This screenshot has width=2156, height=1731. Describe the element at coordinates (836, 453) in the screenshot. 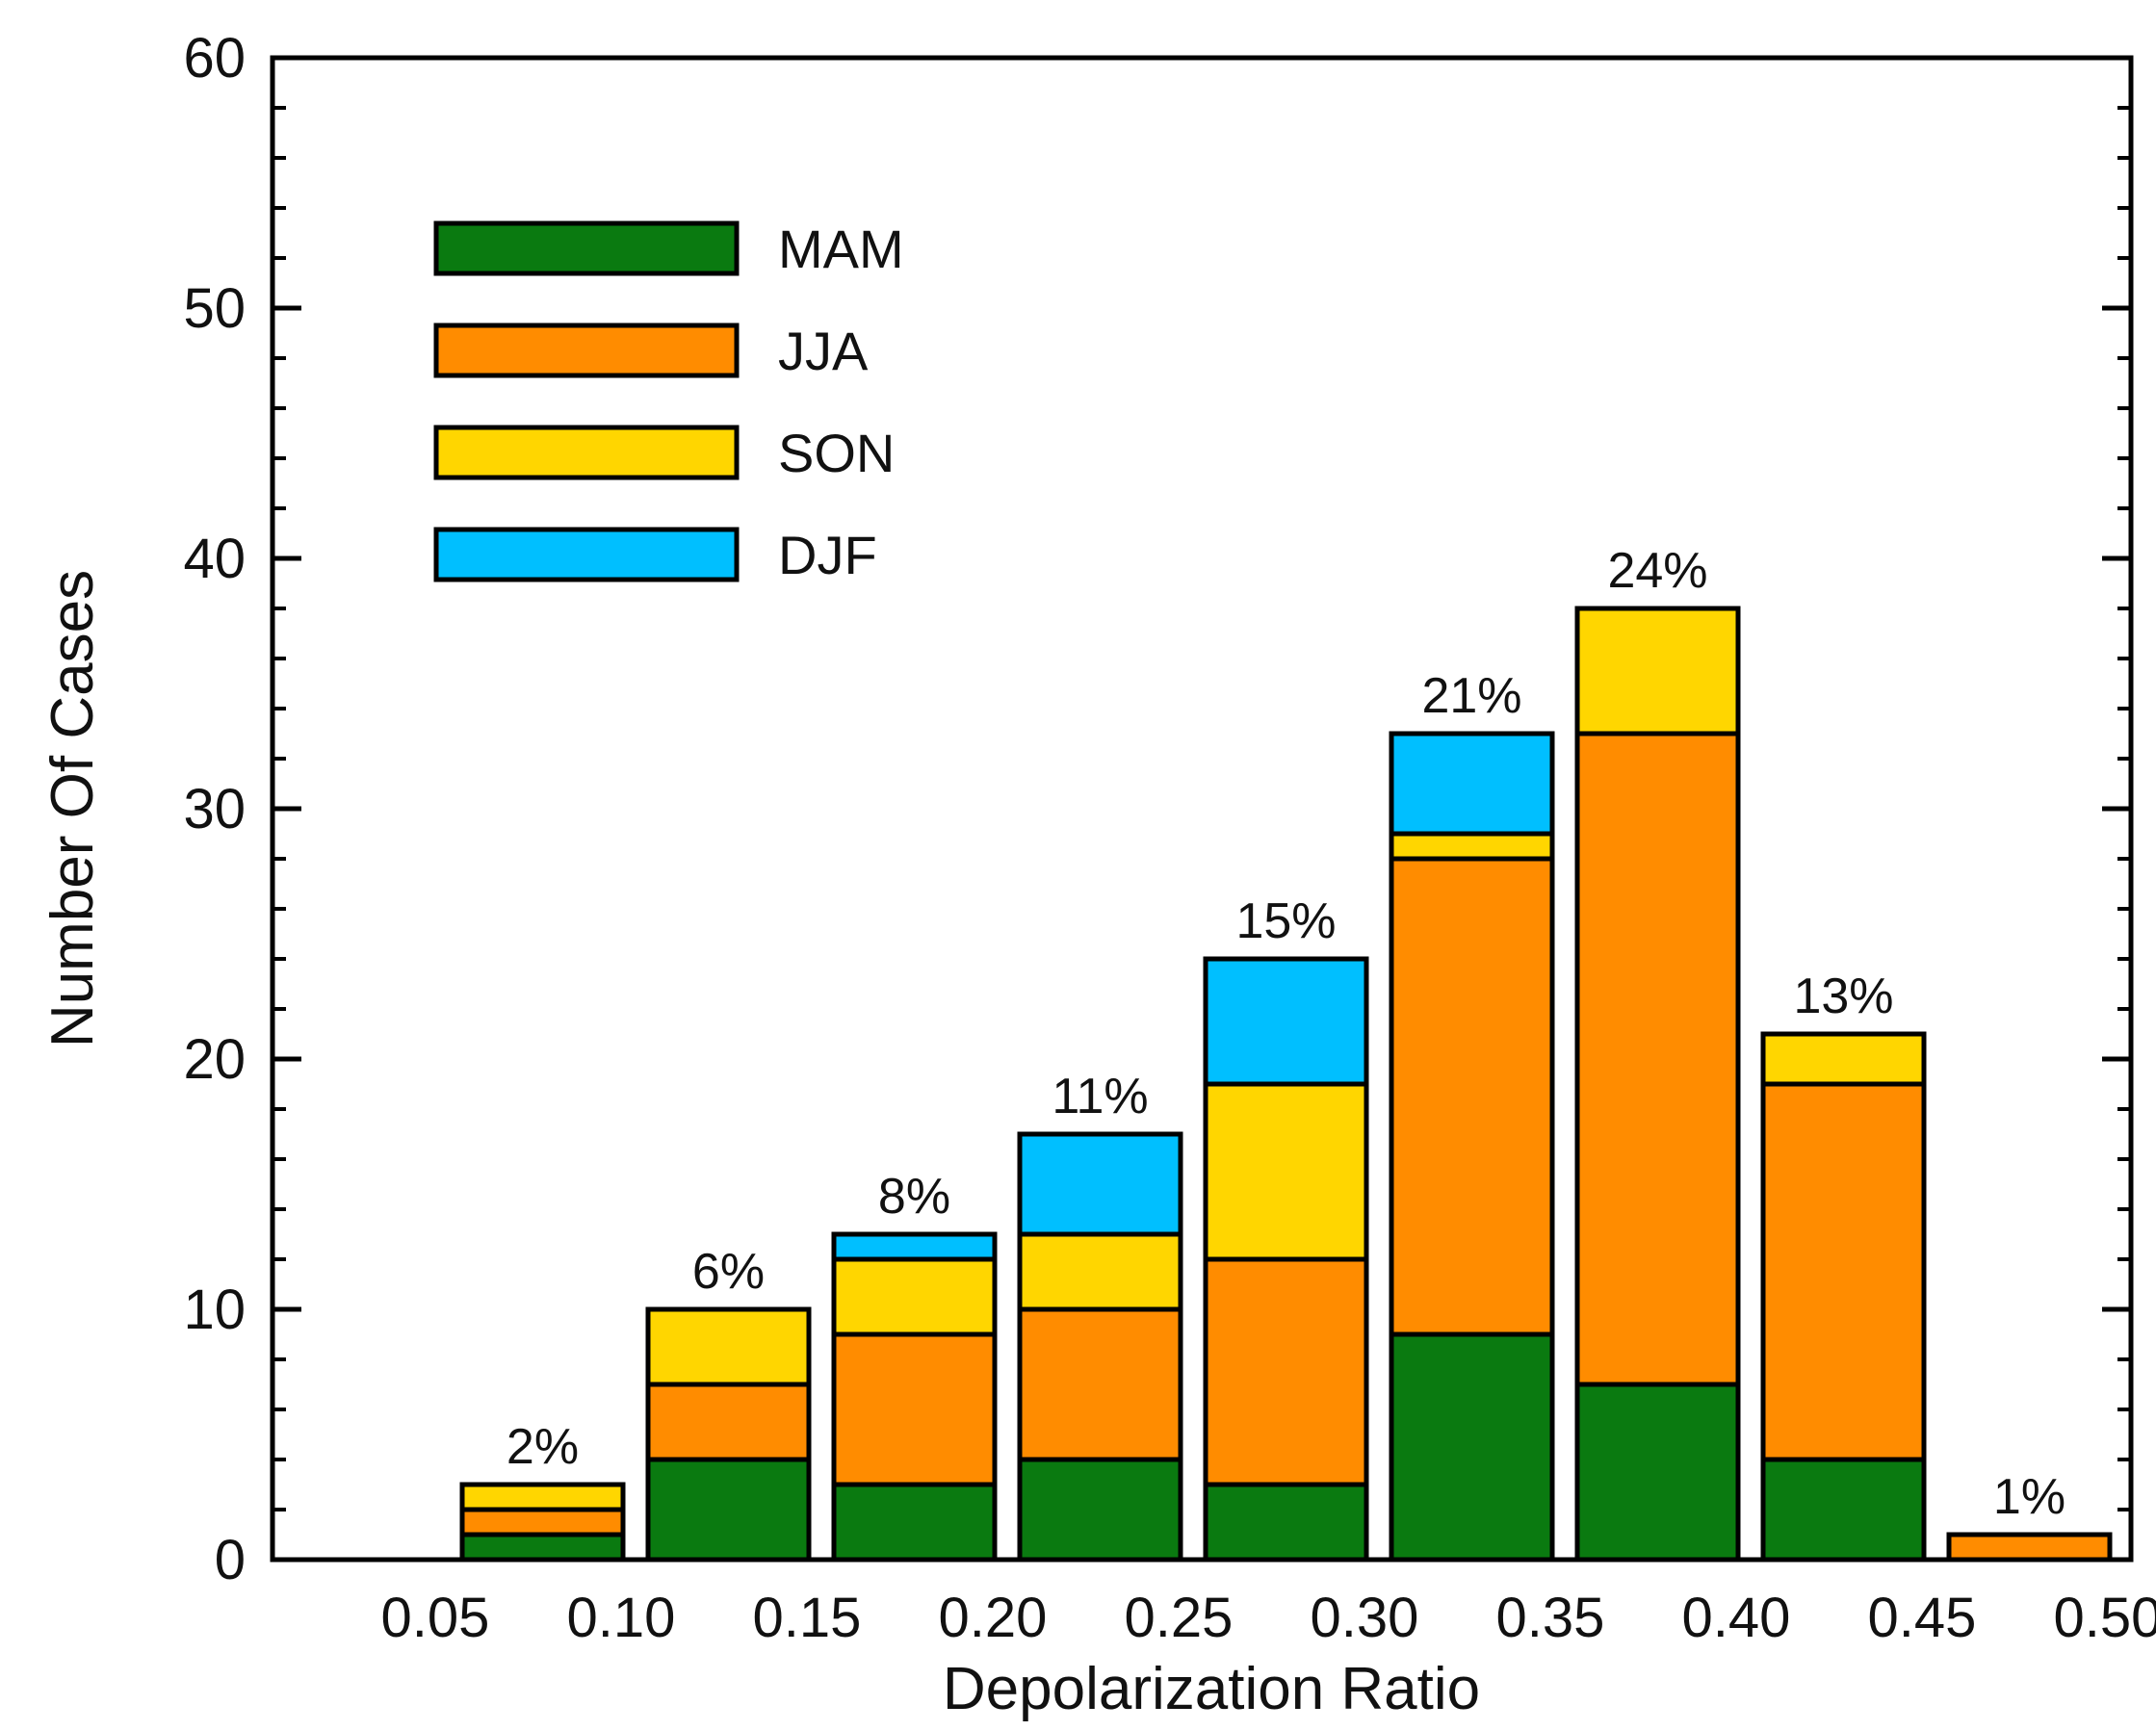

I see `legend-label-son: SON` at that location.